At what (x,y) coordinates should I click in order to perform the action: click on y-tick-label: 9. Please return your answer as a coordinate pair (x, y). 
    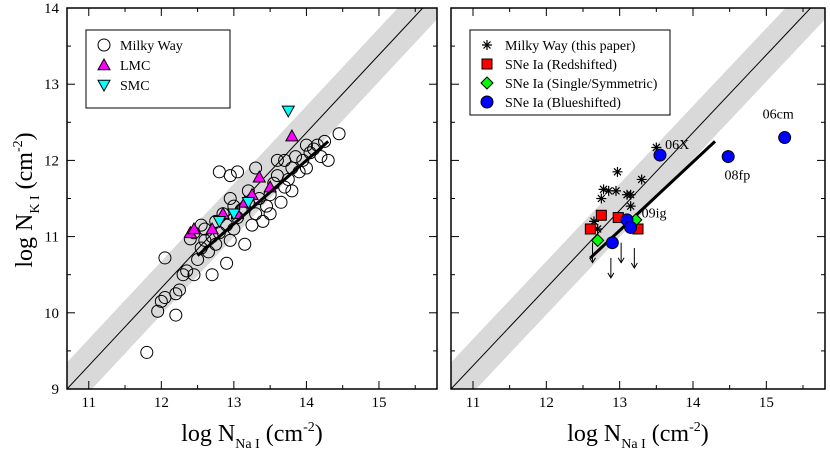
    Looking at the image, I should click on (56, 390).